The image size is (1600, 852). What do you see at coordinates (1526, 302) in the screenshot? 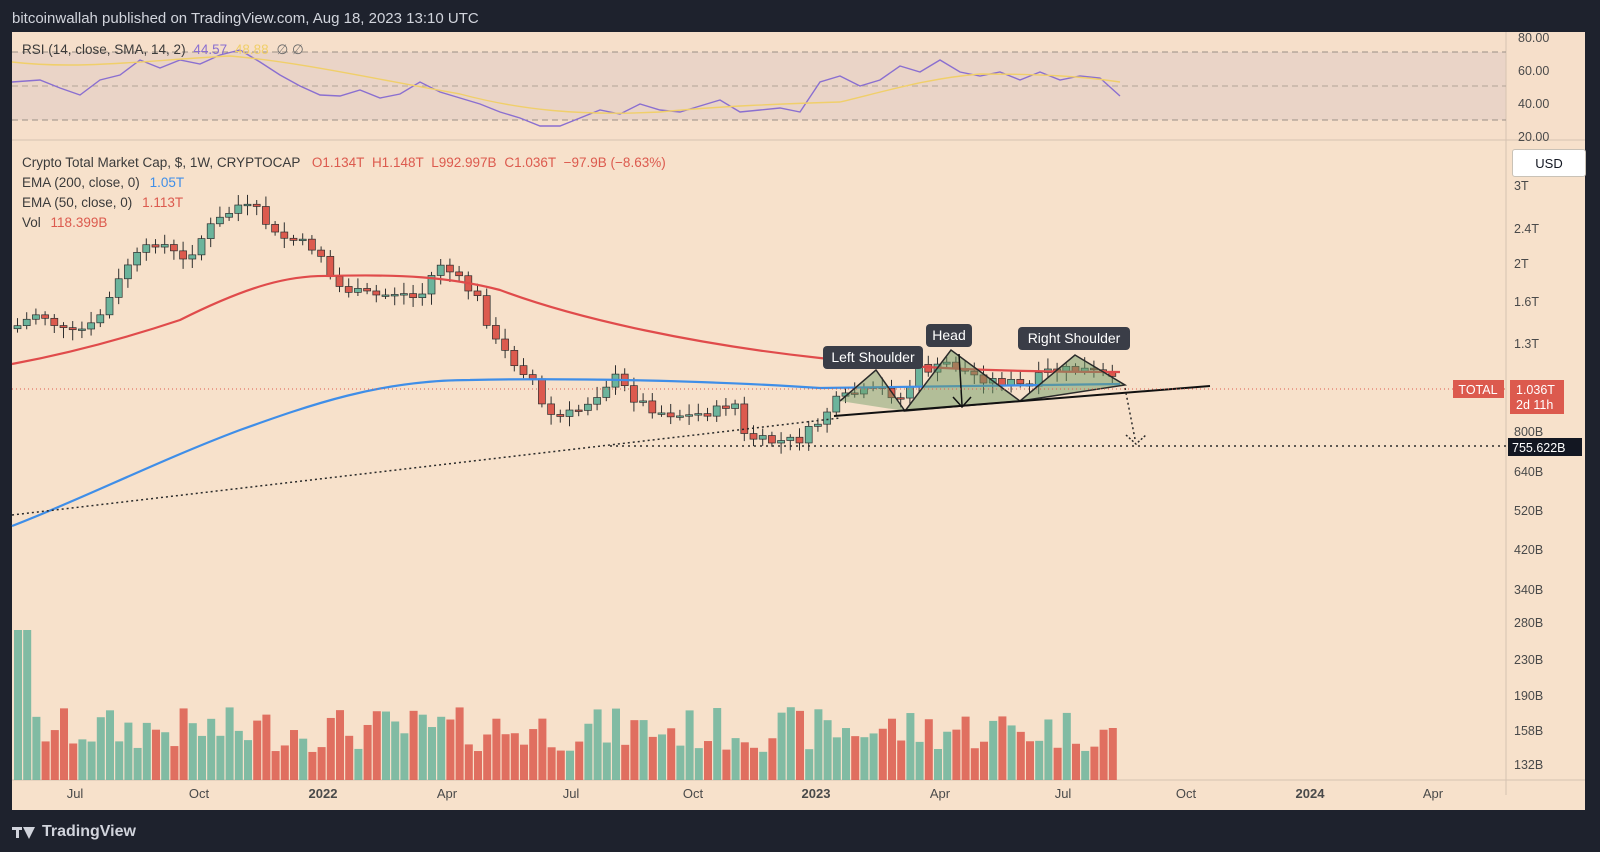
I see `price-tick-label: 1.6T` at bounding box center [1526, 302].